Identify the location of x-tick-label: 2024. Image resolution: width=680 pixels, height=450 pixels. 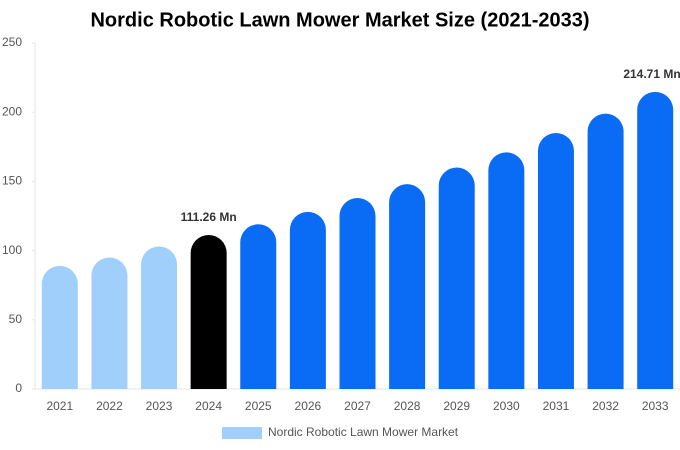
(208, 406).